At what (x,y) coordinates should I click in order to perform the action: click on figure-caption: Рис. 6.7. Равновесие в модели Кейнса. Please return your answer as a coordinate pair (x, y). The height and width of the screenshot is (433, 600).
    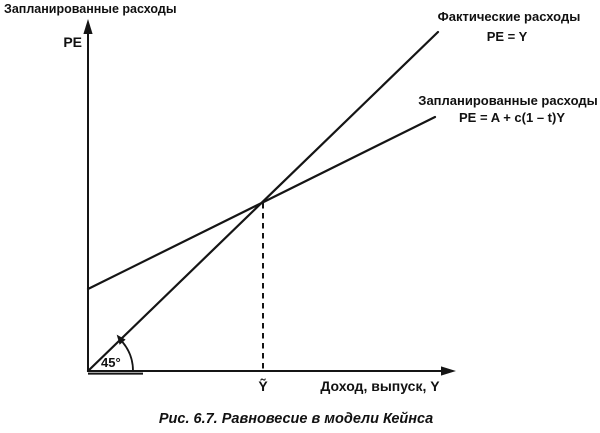
    Looking at the image, I should click on (296, 419).